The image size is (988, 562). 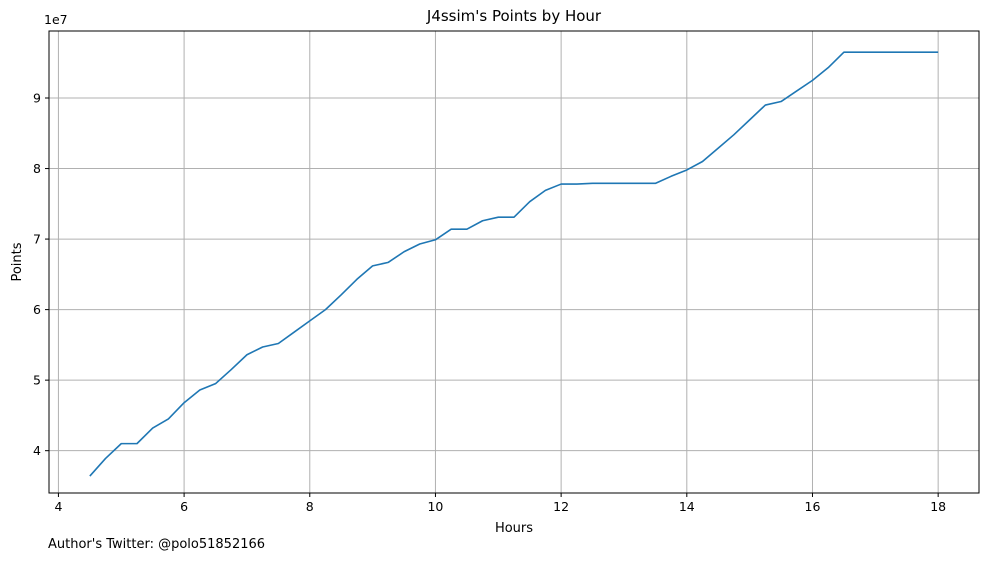 What do you see at coordinates (37, 380) in the screenshot?
I see `y-tick-label: 5` at bounding box center [37, 380].